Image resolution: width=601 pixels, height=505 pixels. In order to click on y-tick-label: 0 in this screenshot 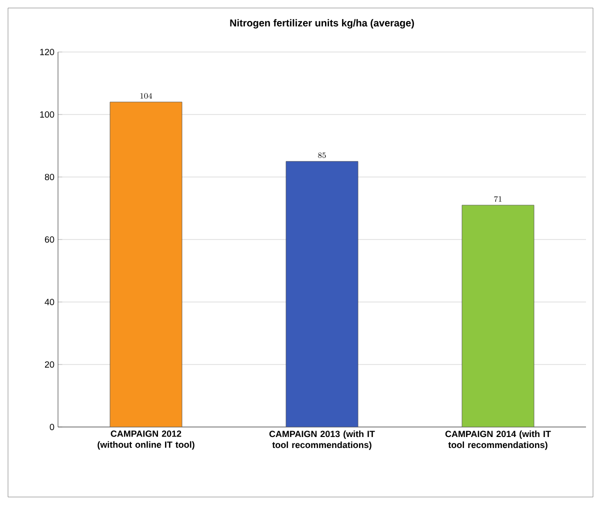, I will do `click(52, 427)`.